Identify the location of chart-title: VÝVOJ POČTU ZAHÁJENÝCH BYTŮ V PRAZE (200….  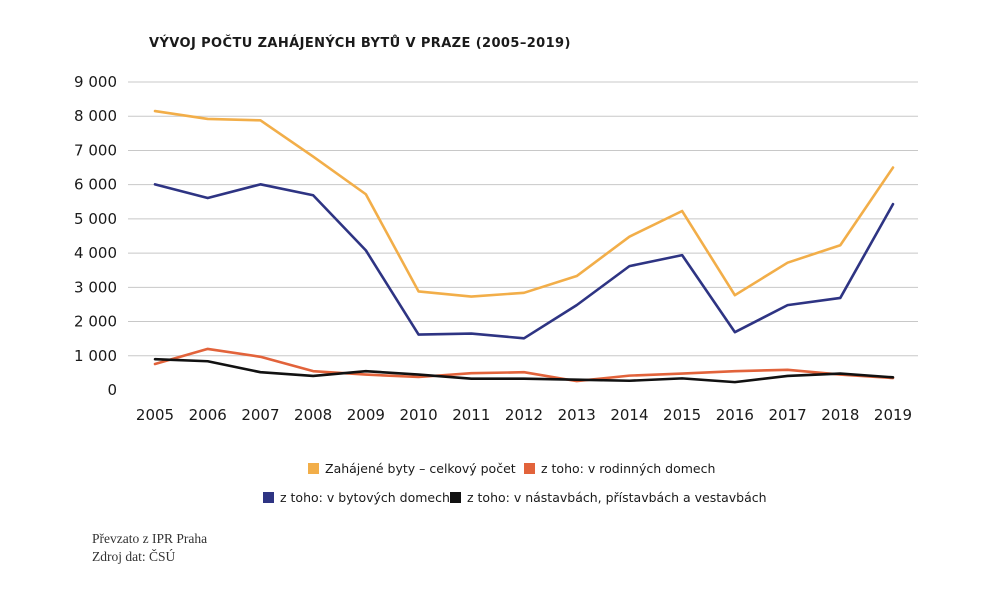
(360, 43).